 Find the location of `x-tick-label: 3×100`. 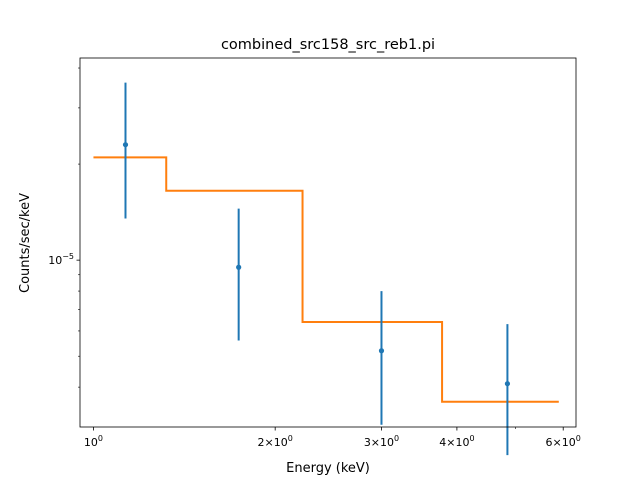

x-tick-label: 3×100 is located at coordinates (381, 441).